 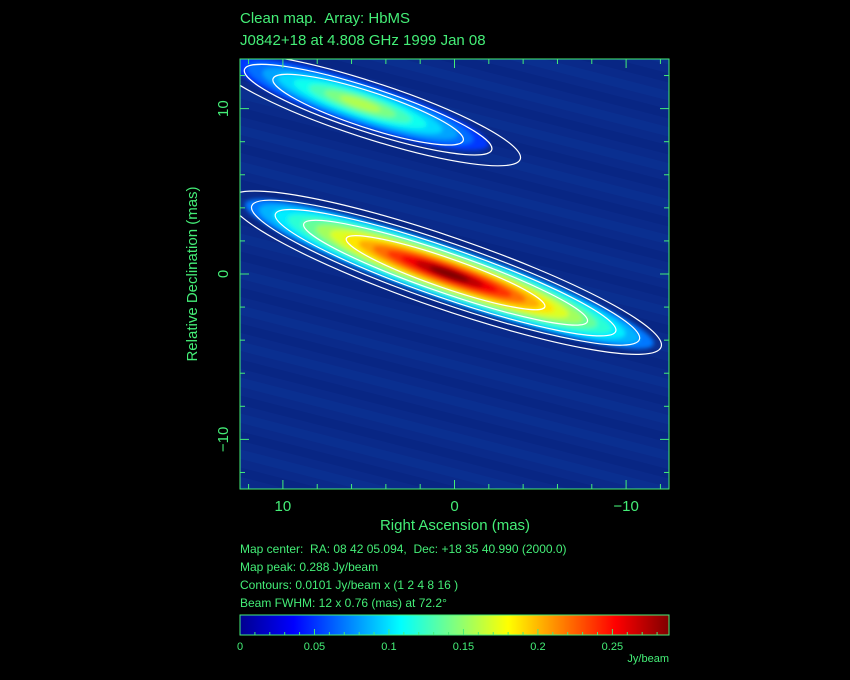 I want to click on colorbar-tick-label: 0.05, so click(x=314, y=647).